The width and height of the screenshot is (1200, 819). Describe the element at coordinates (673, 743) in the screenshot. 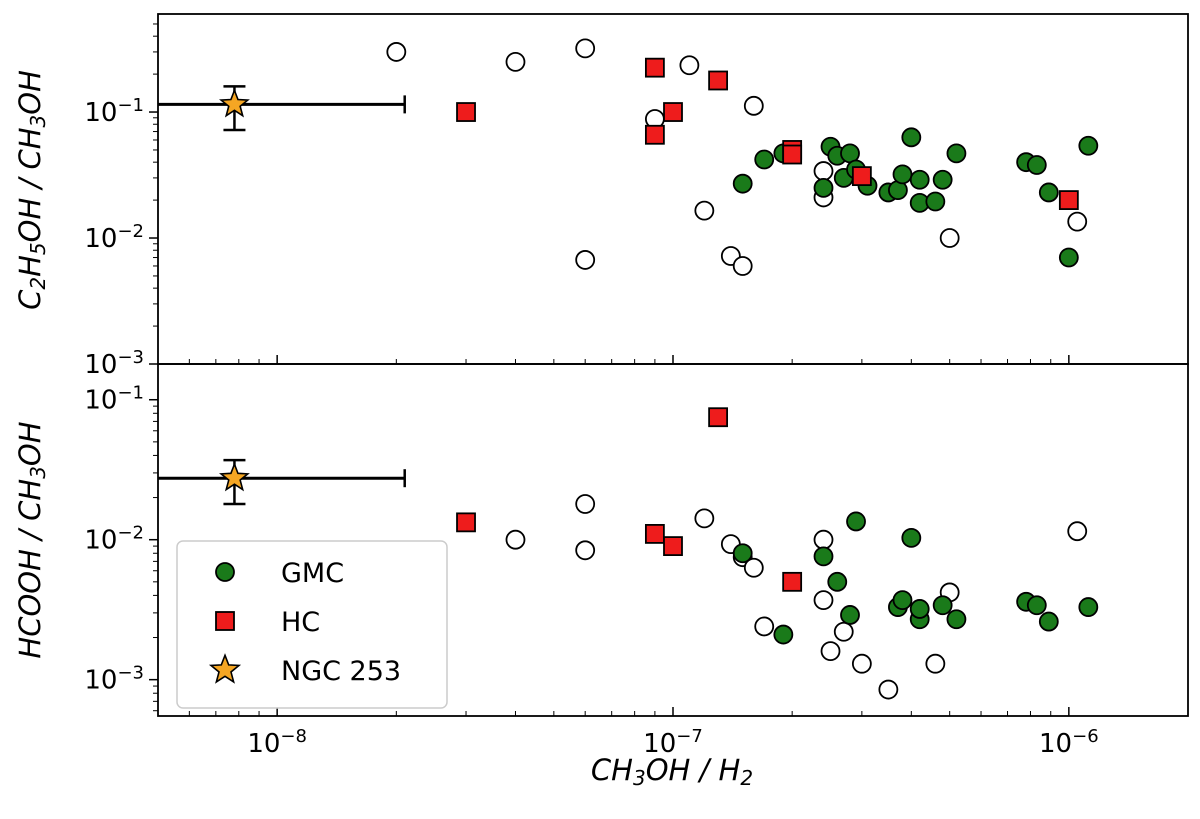

I see `x-tick-label: 10⁻⁷` at that location.